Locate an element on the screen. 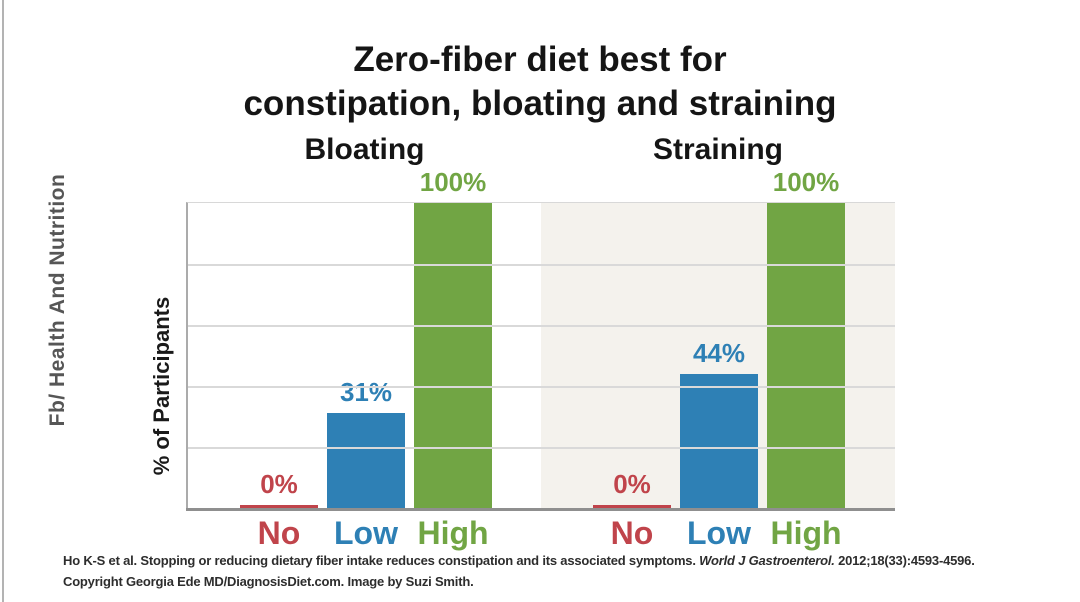 This screenshot has height=602, width=1080. bar-no-bloating is located at coordinates (279, 506).